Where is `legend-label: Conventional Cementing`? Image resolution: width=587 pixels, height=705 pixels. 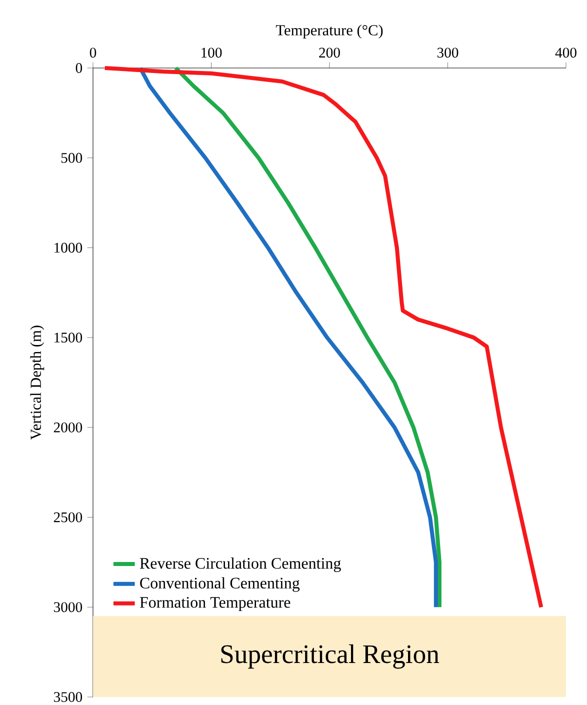
legend-label: Conventional Cementing is located at coordinates (220, 584).